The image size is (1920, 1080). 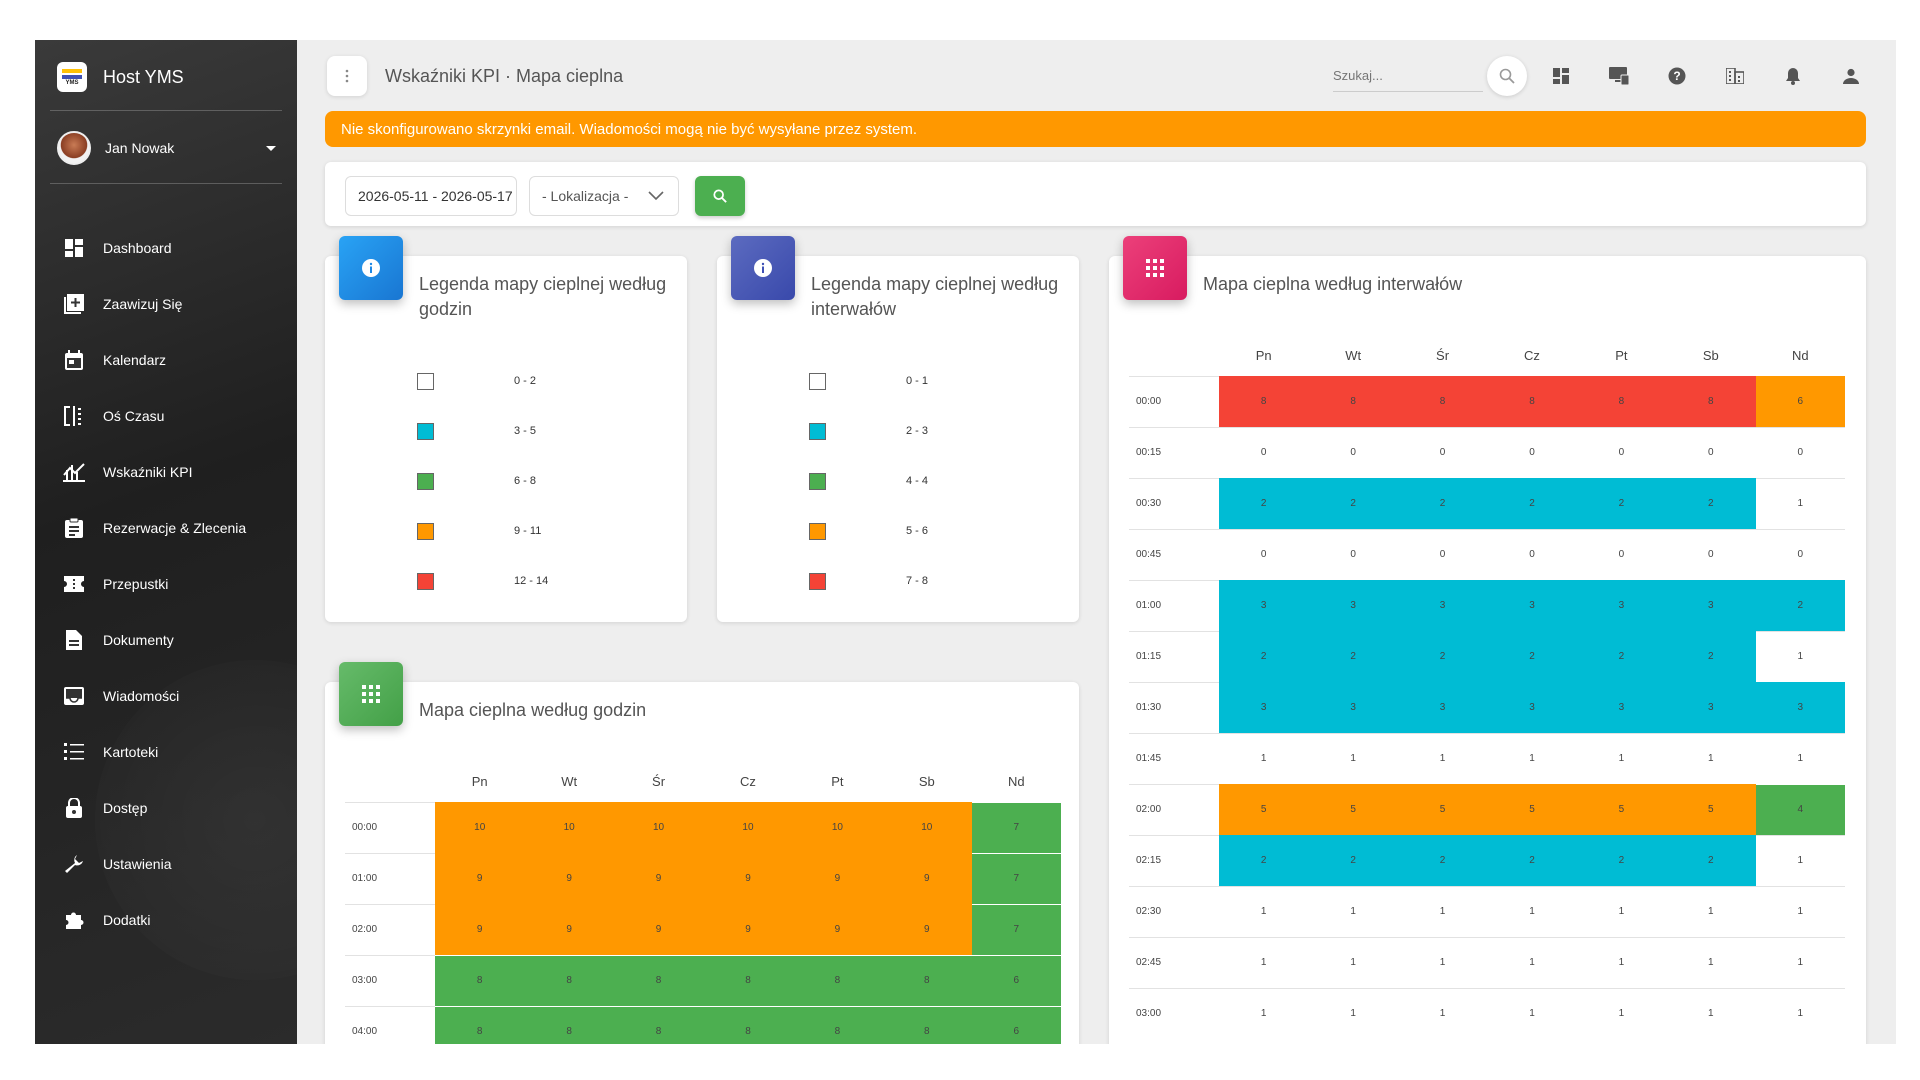 What do you see at coordinates (868, 581) in the screenshot?
I see `legend-row: 7 - 8` at bounding box center [868, 581].